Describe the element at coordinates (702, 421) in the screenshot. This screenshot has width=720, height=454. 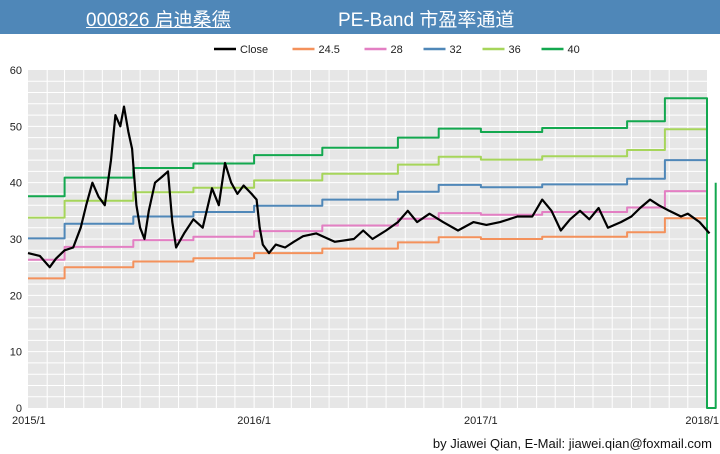
I see `x-tick-label: 2018/1` at that location.